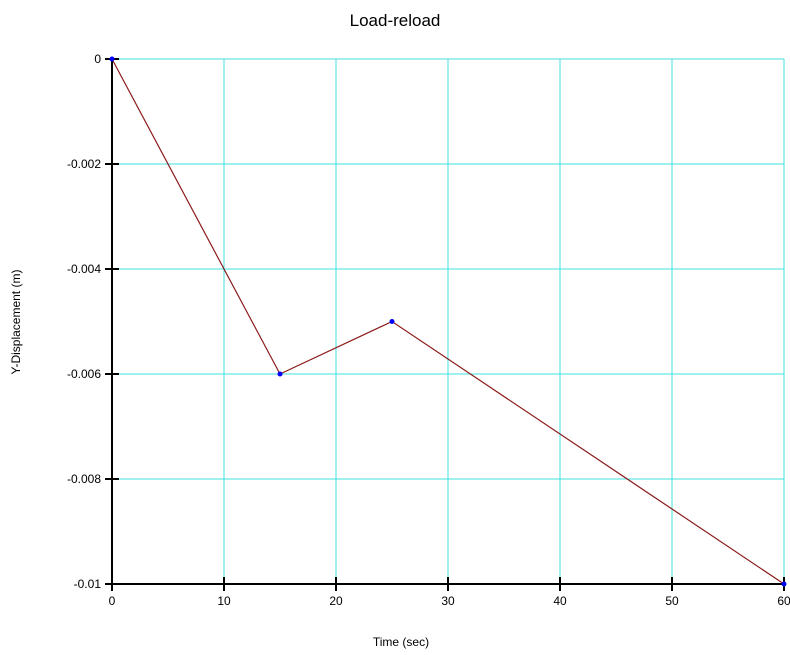 The image size is (790, 655). Describe the element at coordinates (401, 642) in the screenshot. I see `x-axis-label: Time (sec)` at that location.